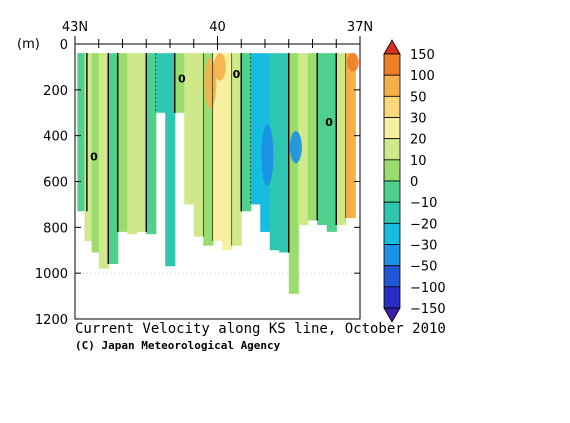 The width and height of the screenshot is (570, 423). I want to click on colorbar-label: 150, so click(422, 55).